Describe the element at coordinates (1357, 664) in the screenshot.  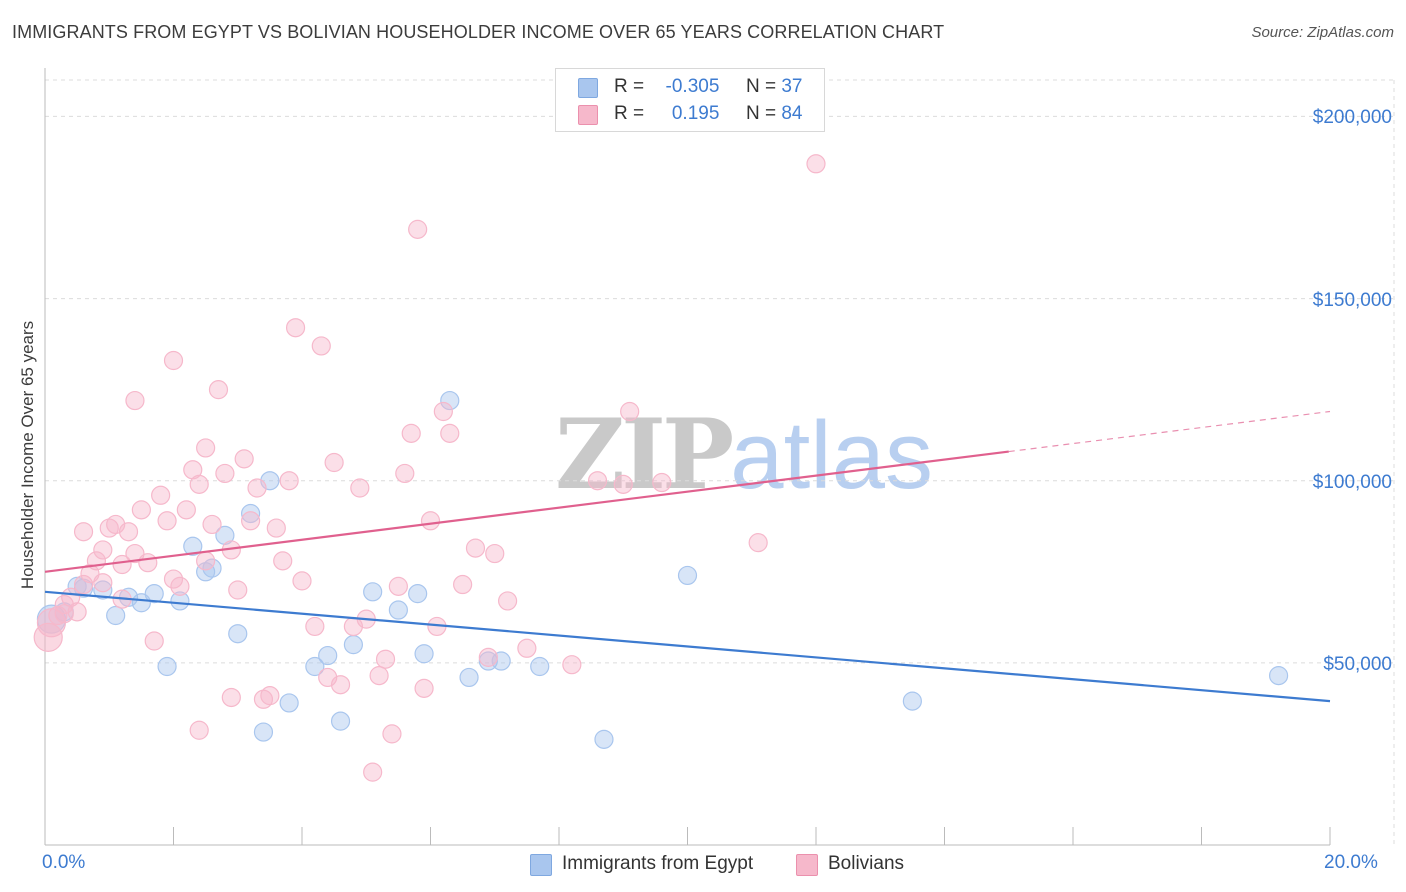
I see `y-tick-label: $50,000` at that location.